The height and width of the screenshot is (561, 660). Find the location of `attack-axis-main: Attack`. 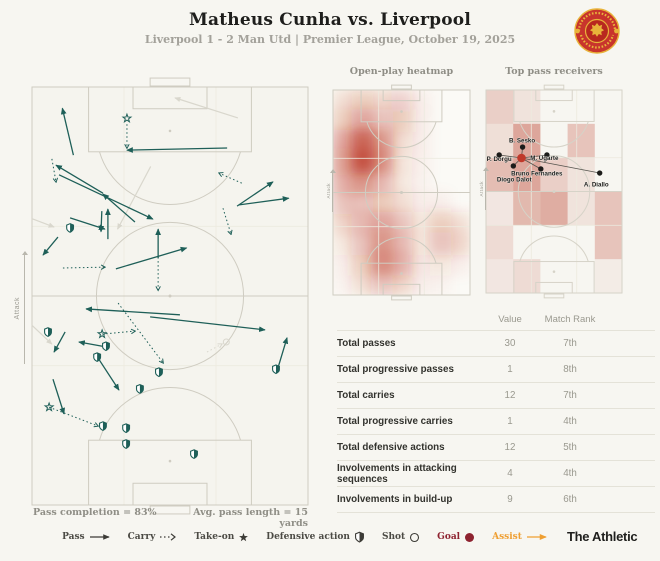

attack-axis-main: Attack is located at coordinates (21, 307).